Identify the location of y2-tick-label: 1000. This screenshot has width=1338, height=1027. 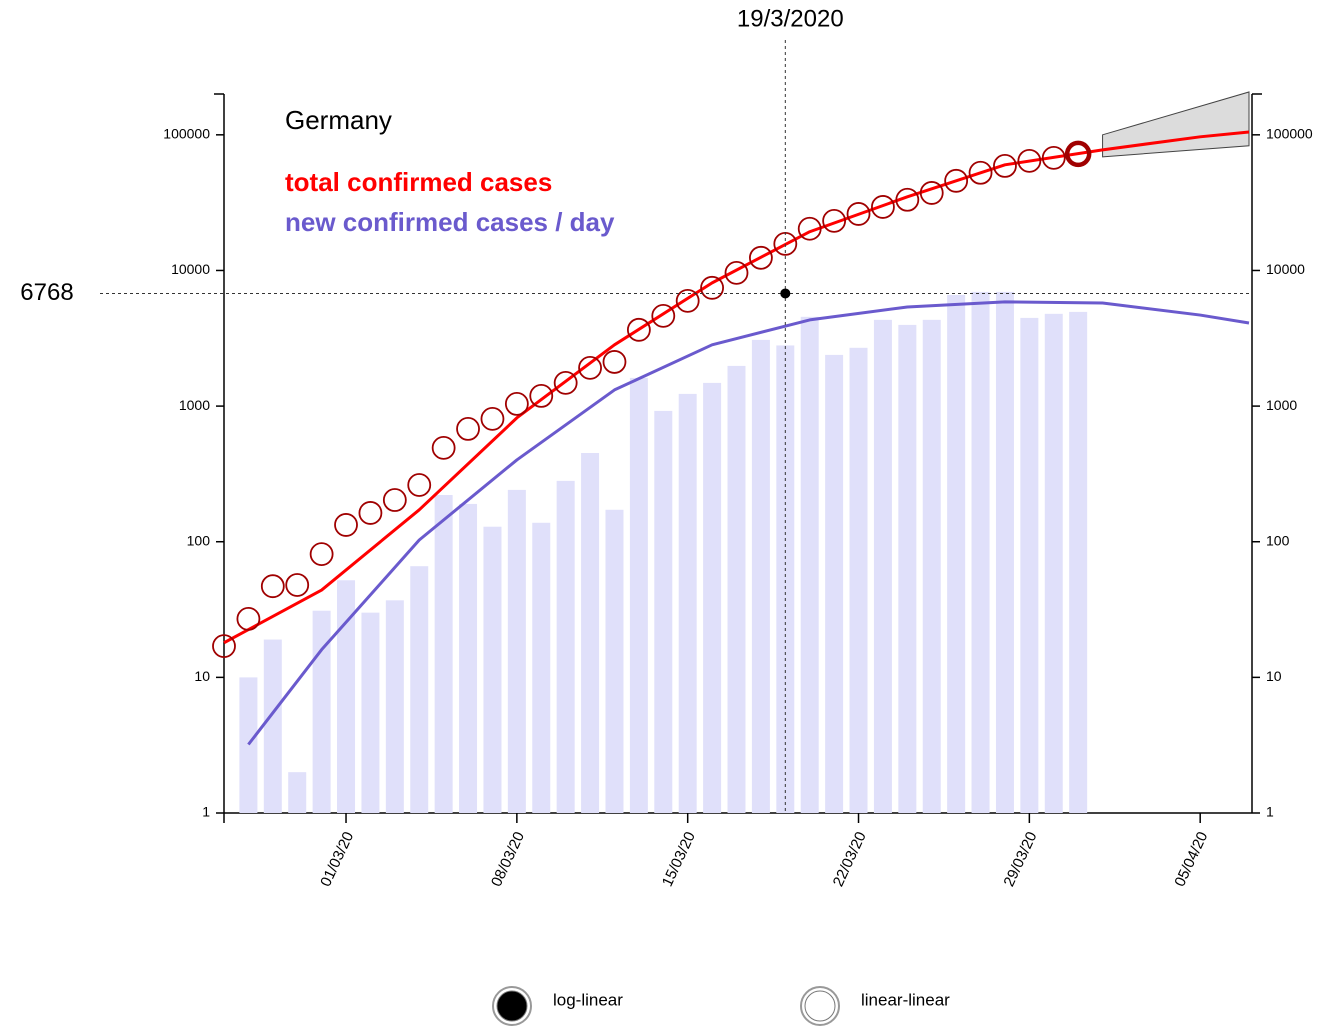
(1281, 405).